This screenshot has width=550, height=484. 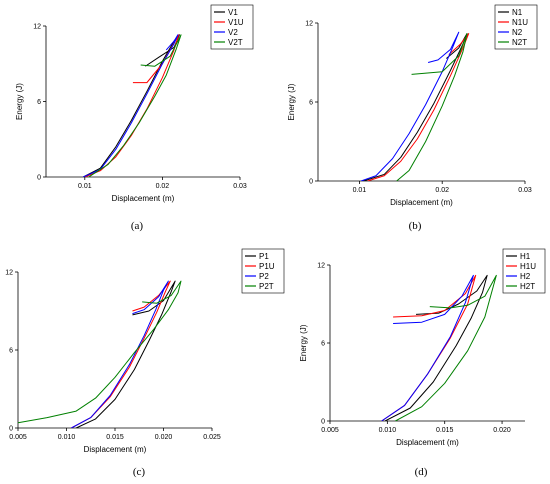 What do you see at coordinates (421, 472) in the screenshot?
I see `panel-label: (d)` at bounding box center [421, 472].